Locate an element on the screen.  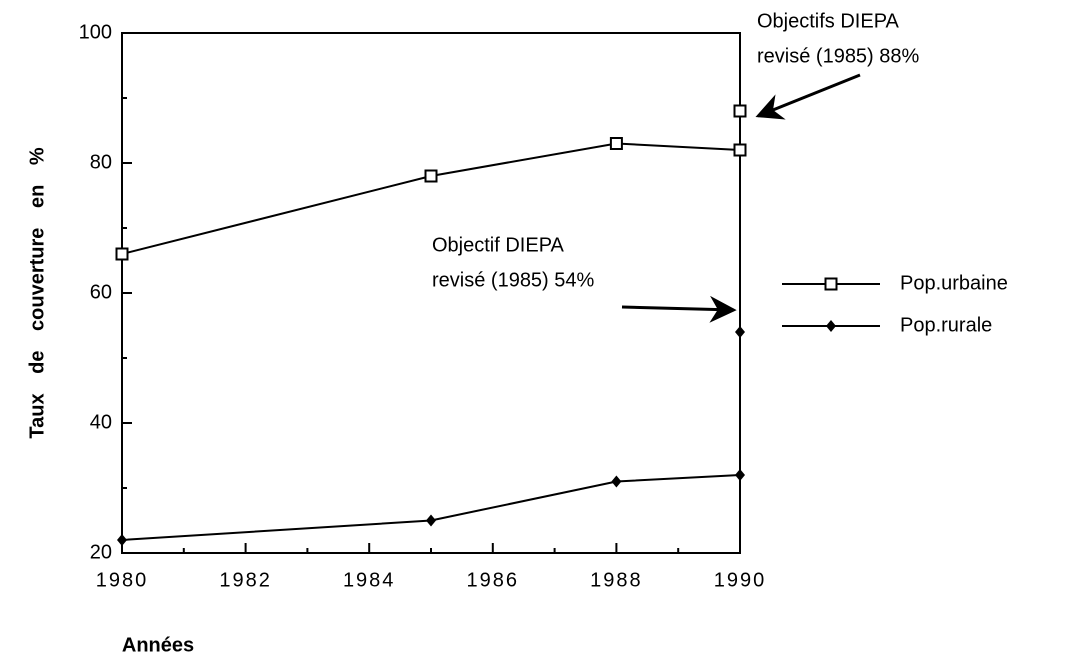
annotation-text: revisé (1985) 54% is located at coordinates (513, 280).